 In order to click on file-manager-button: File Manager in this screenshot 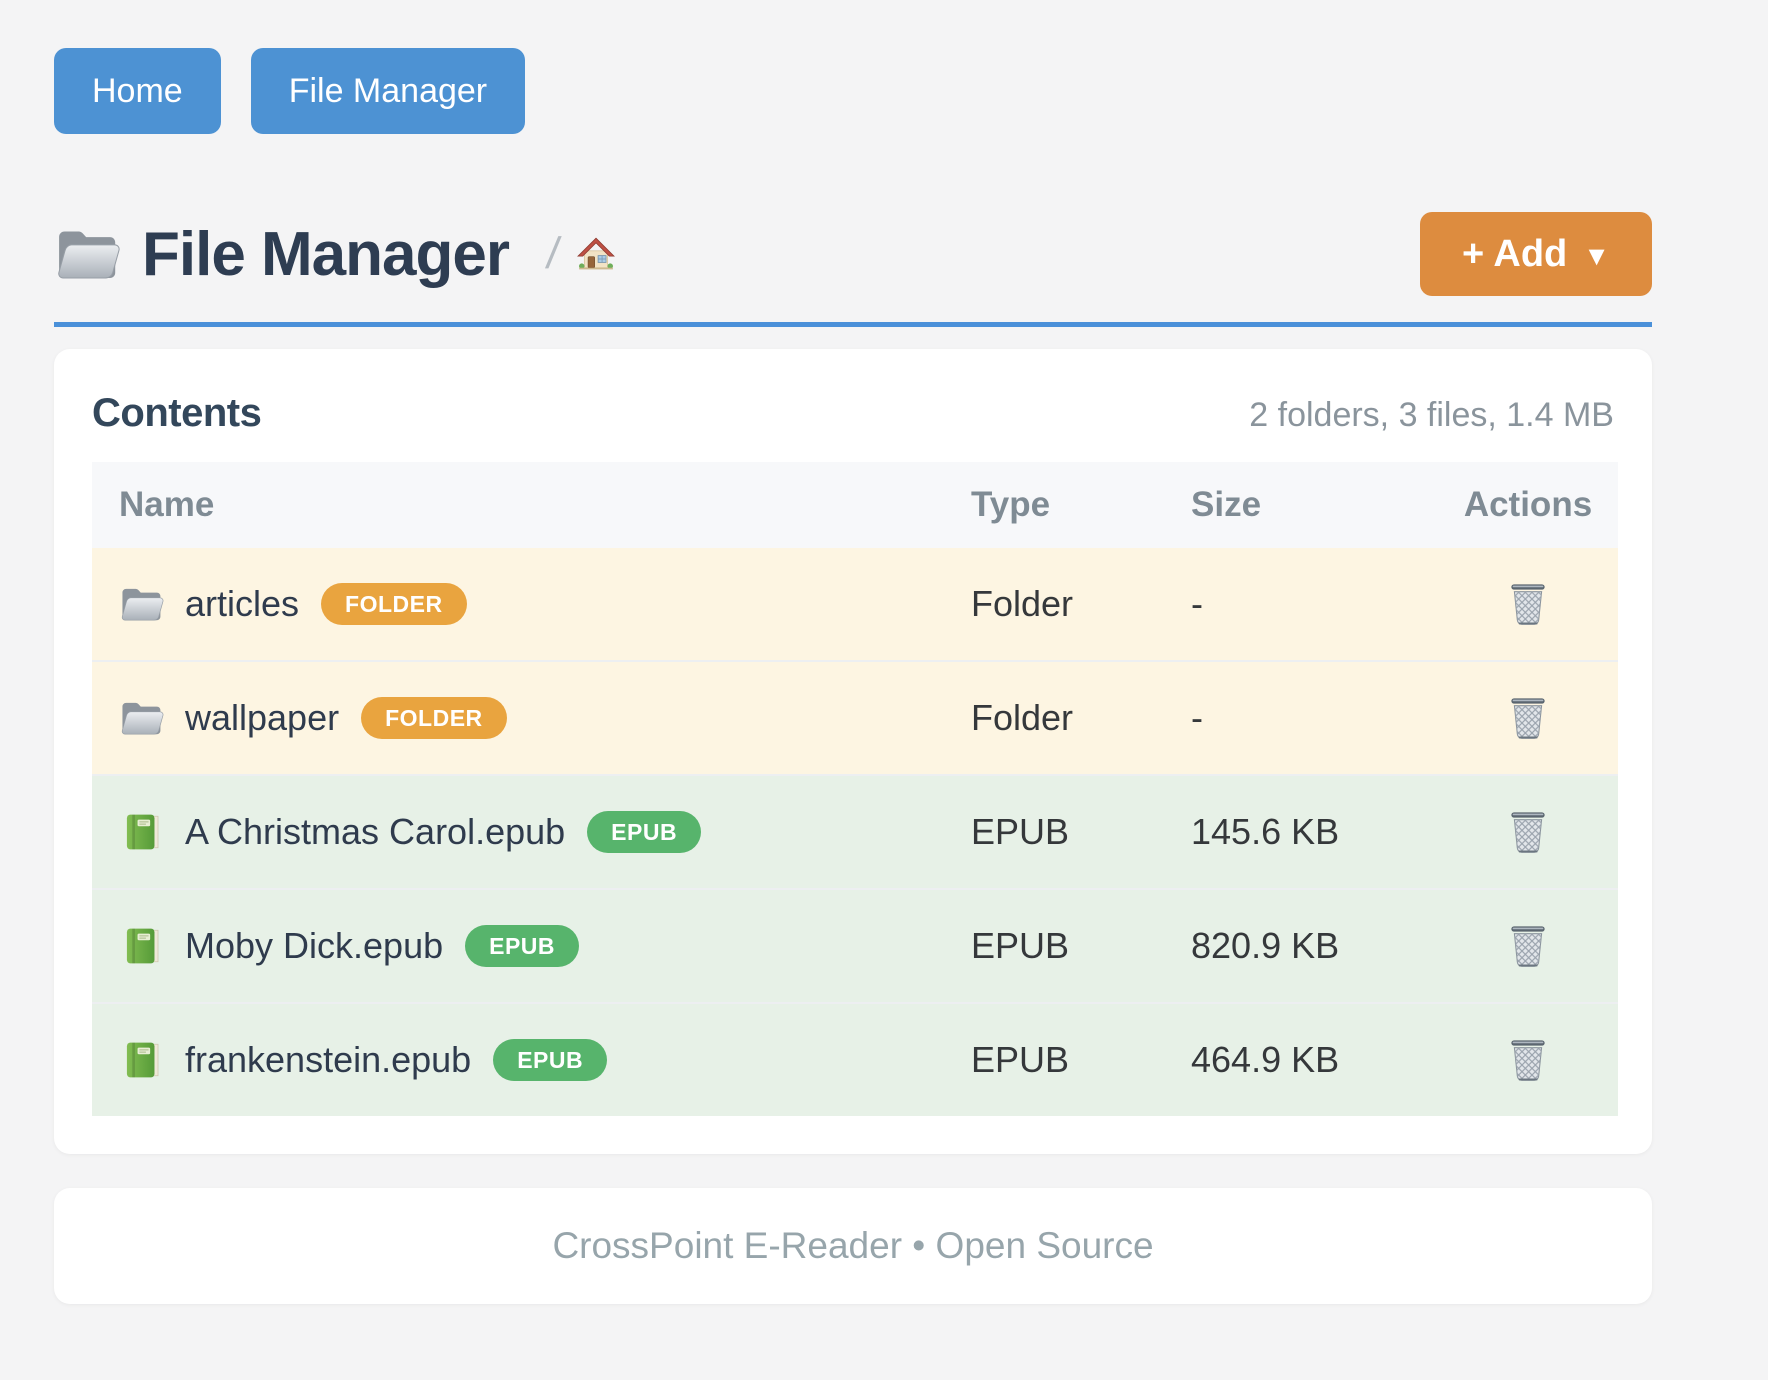, I will do `click(388, 91)`.